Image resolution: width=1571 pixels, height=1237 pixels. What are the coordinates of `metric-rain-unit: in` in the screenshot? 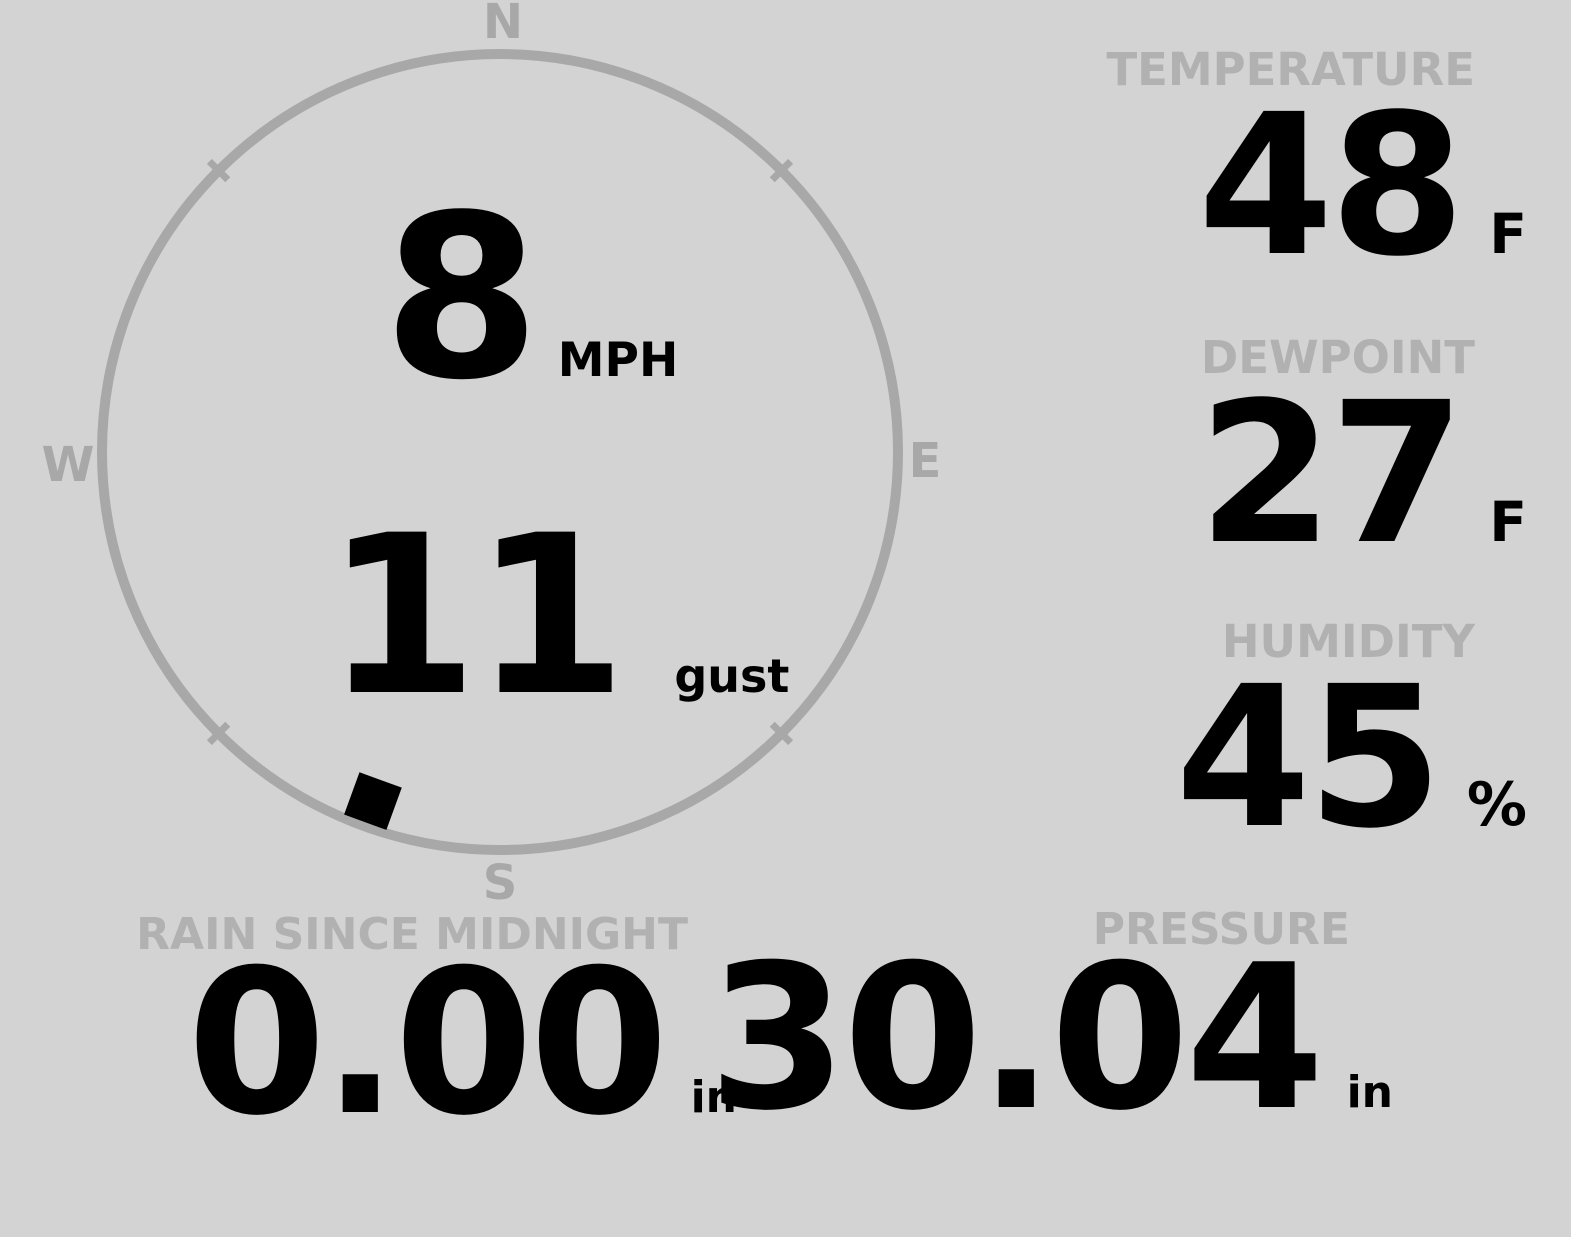 It's located at (713, 1097).